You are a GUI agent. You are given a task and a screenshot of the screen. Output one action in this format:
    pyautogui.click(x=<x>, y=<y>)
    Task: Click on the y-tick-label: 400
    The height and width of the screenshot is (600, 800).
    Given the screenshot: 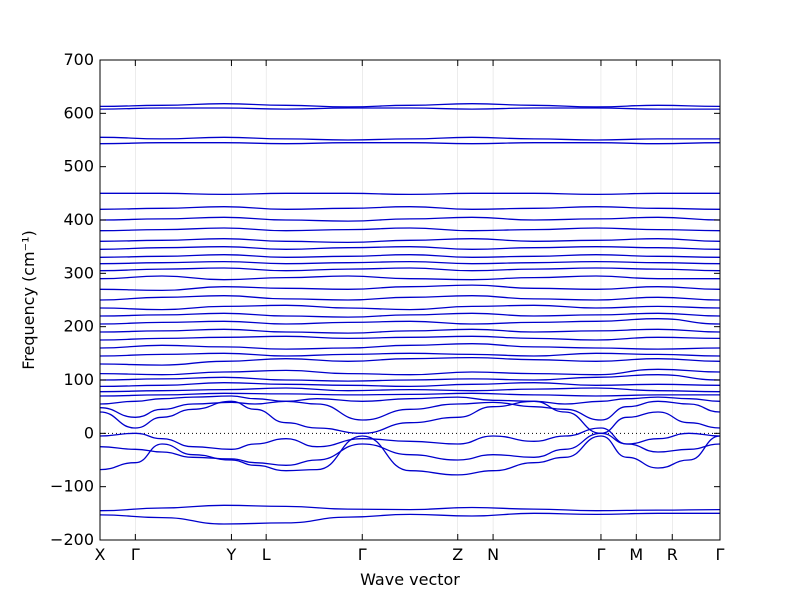 What is the action you would take?
    pyautogui.click(x=78, y=219)
    